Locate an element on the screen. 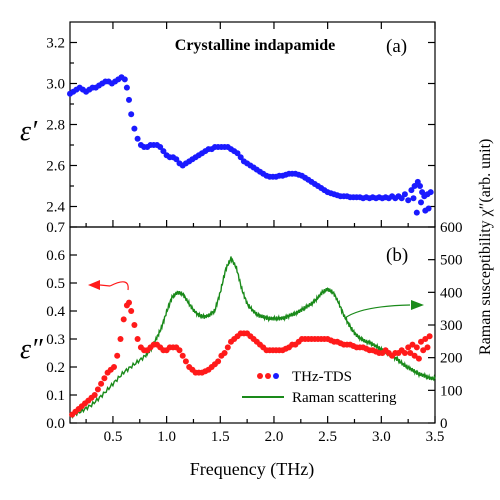 The image size is (500, 500). panel-b-y2tick-label: 300 is located at coordinates (451, 326).